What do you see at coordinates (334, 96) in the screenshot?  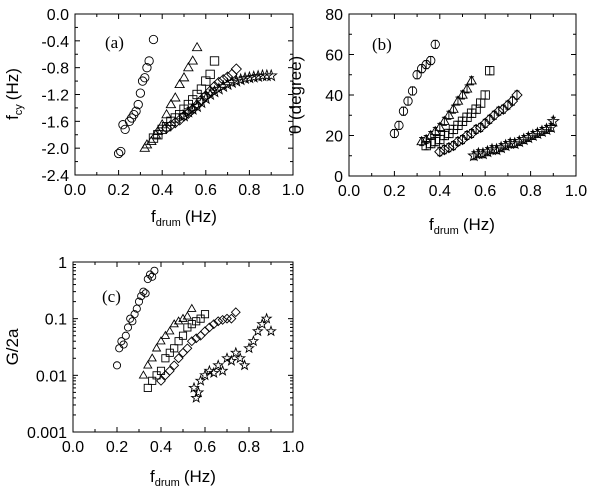 I see `y-tick-label: 40` at bounding box center [334, 96].